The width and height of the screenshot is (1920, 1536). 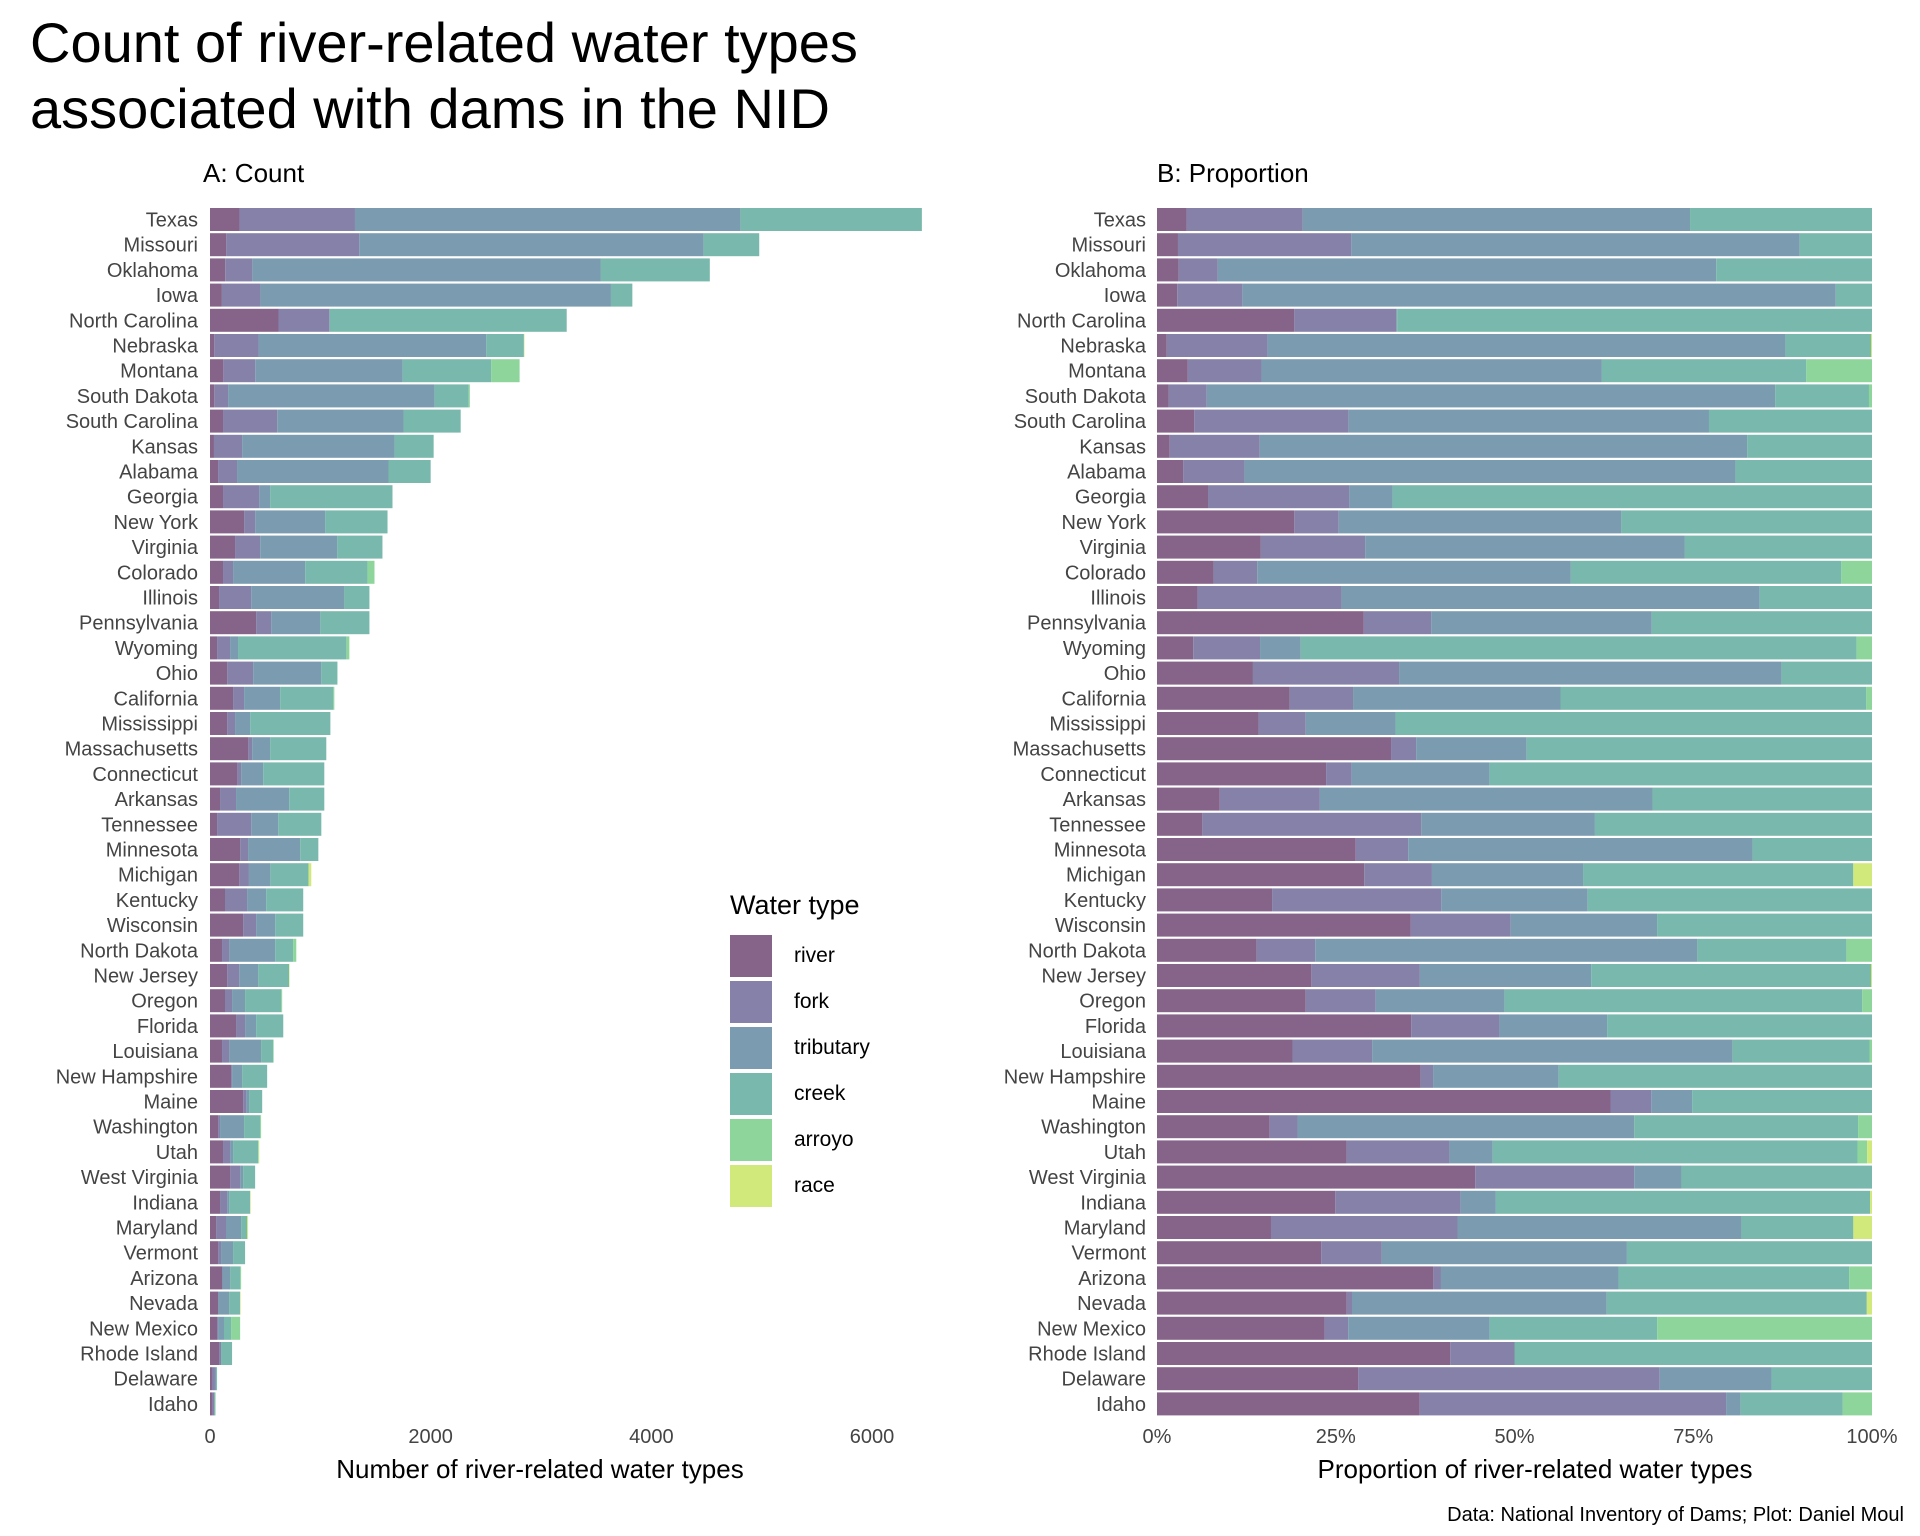 What do you see at coordinates (152, 851) in the screenshot?
I see `panel-a-y-tick-label: Minnesota` at bounding box center [152, 851].